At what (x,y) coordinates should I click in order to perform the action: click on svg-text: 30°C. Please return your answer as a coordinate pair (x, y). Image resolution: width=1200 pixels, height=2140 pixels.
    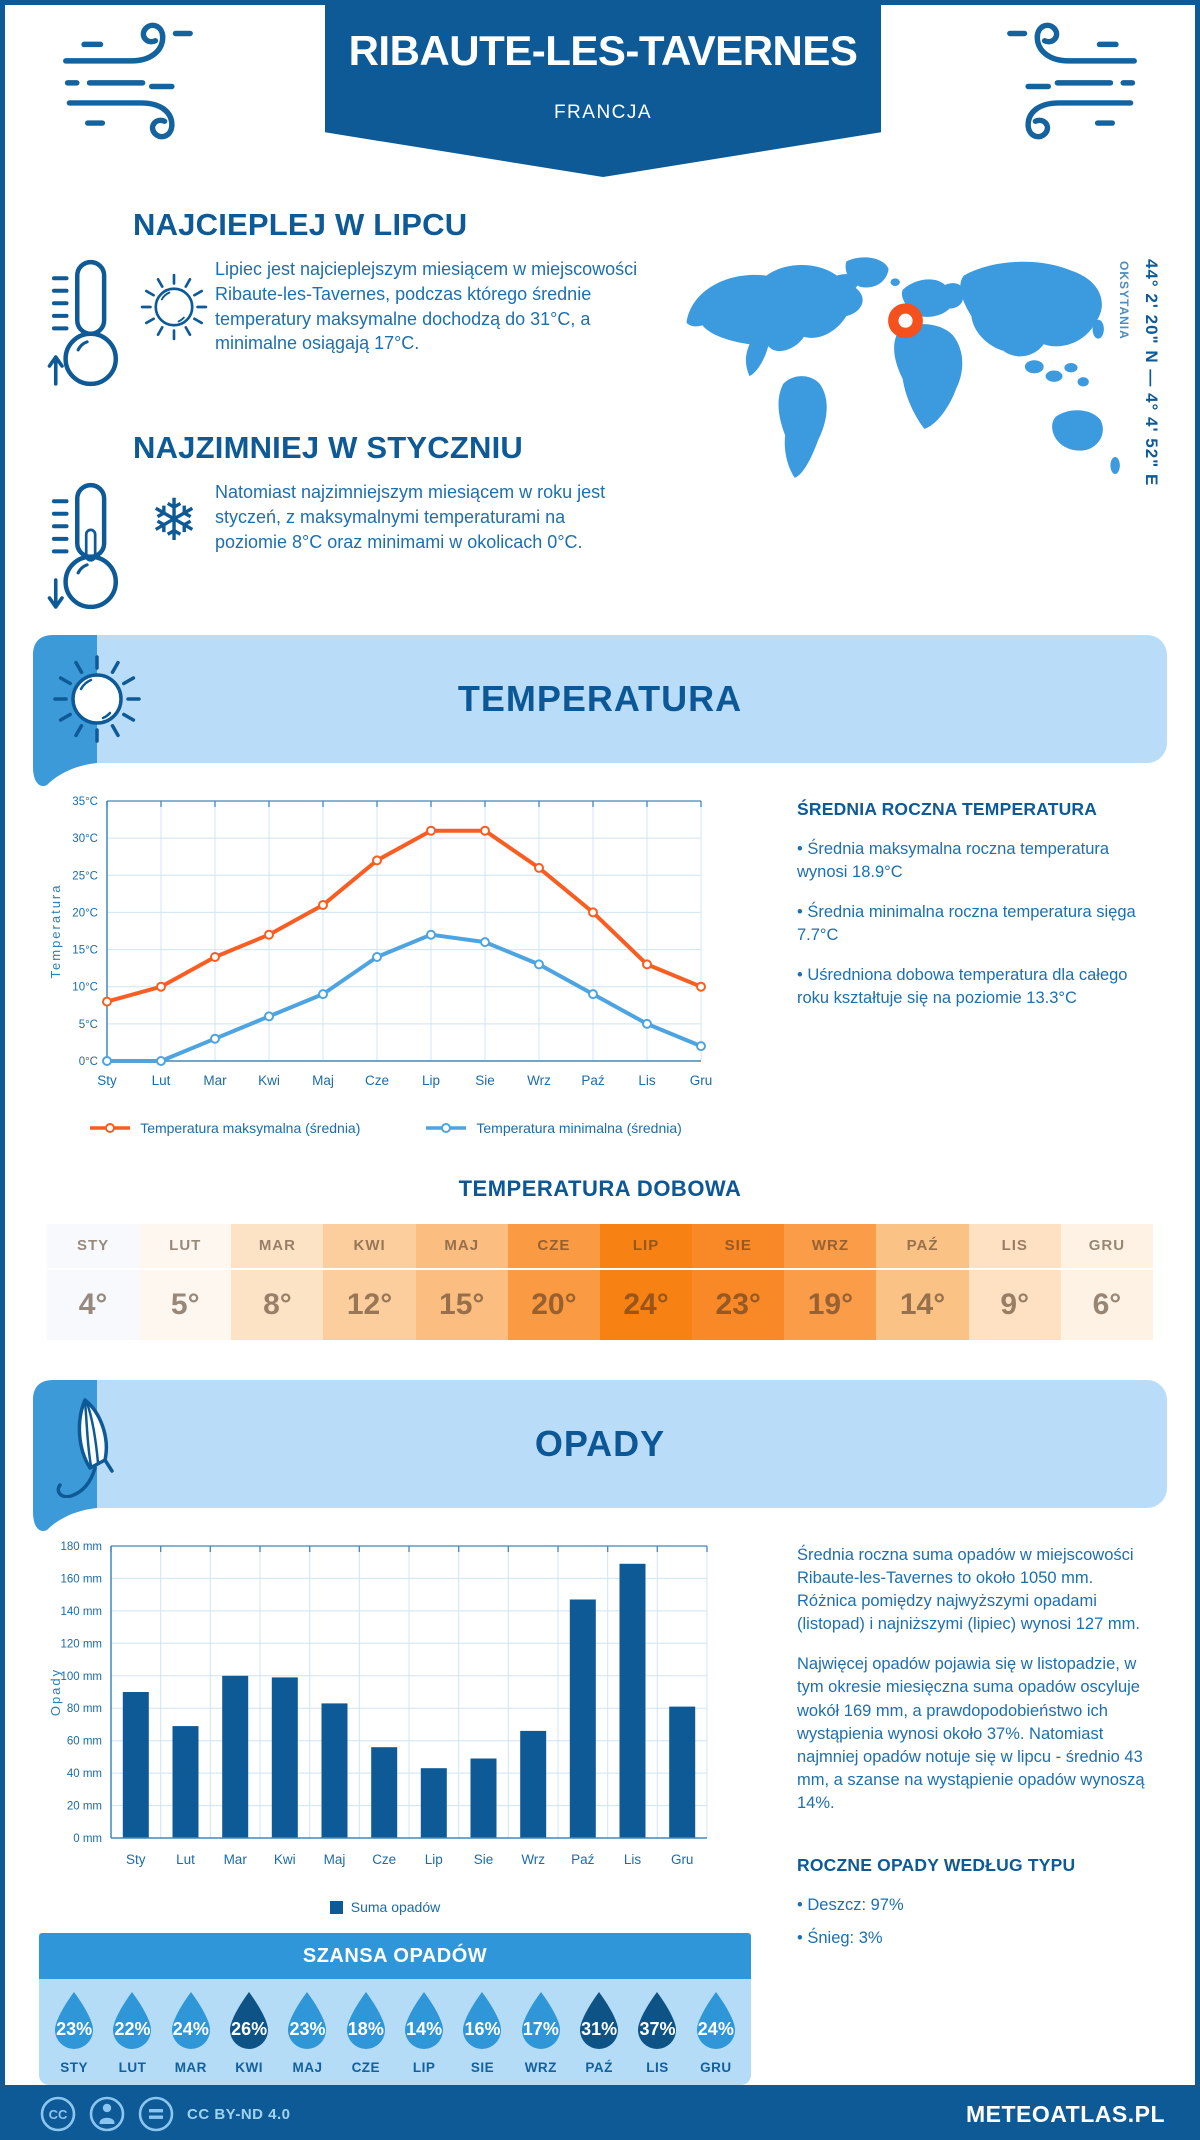
    Looking at the image, I should click on (85, 839).